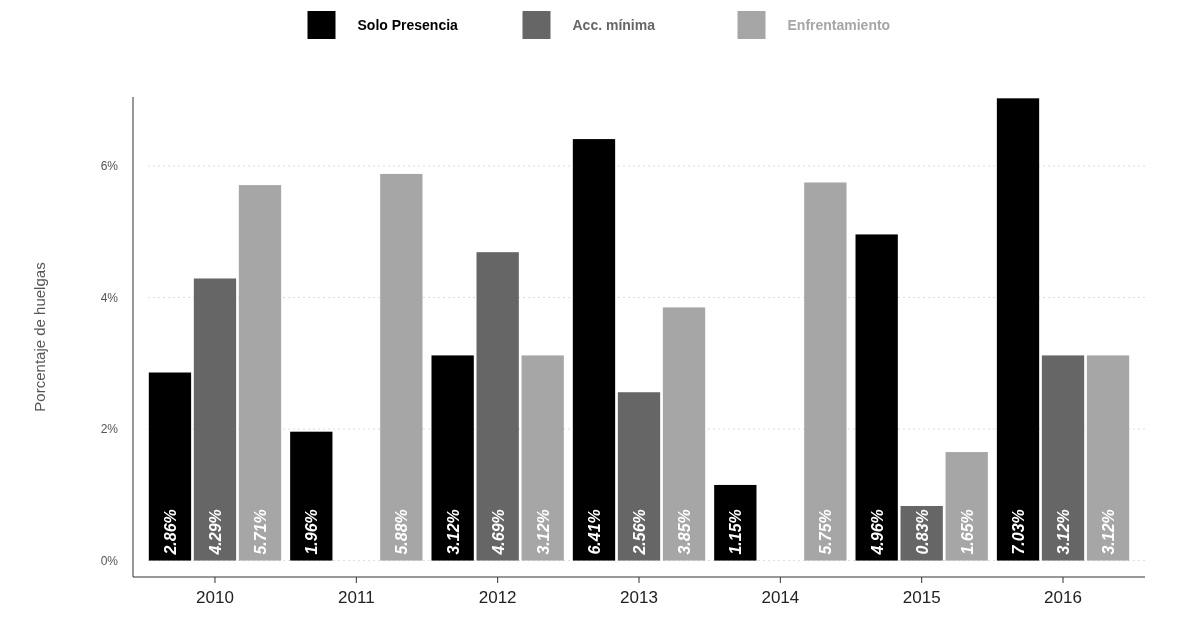 This screenshot has width=1180, height=620. I want to click on data-label: 1.15%, so click(736, 532).